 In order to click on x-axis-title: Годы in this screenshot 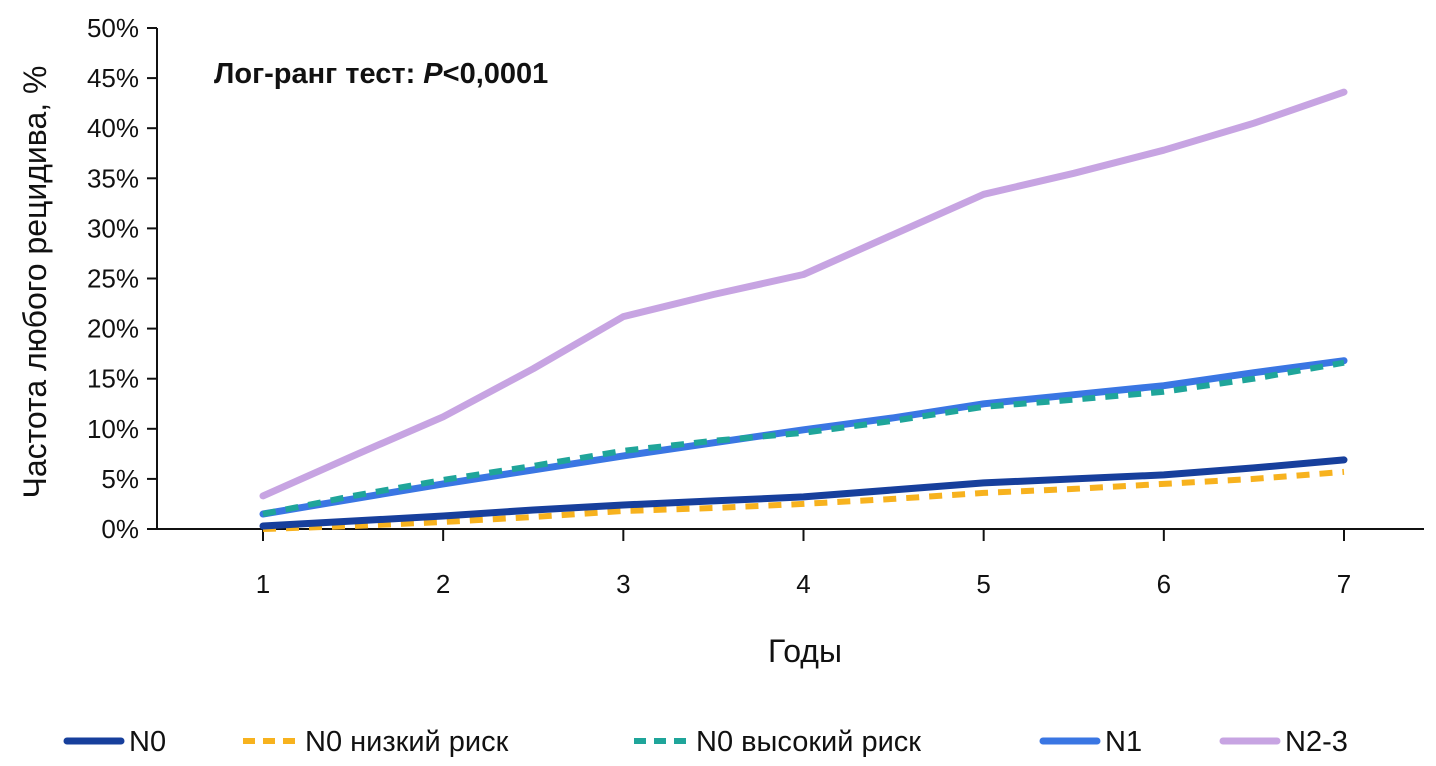, I will do `click(805, 651)`.